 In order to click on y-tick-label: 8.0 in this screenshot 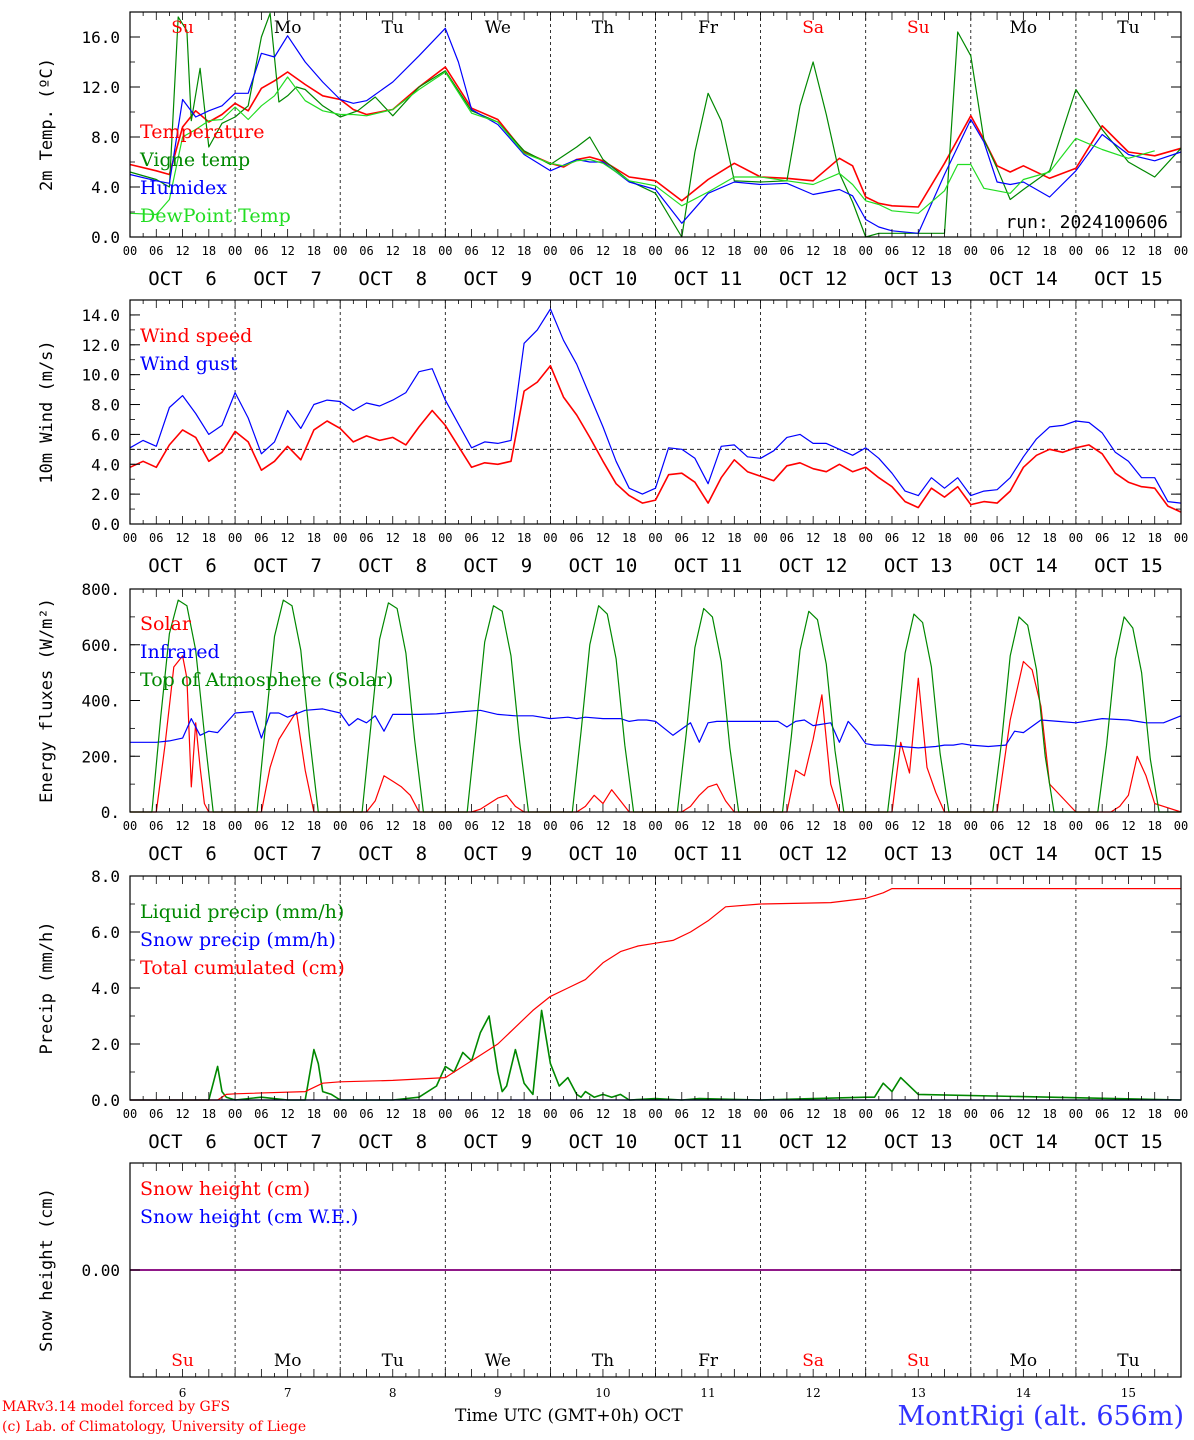, I will do `click(105, 137)`.